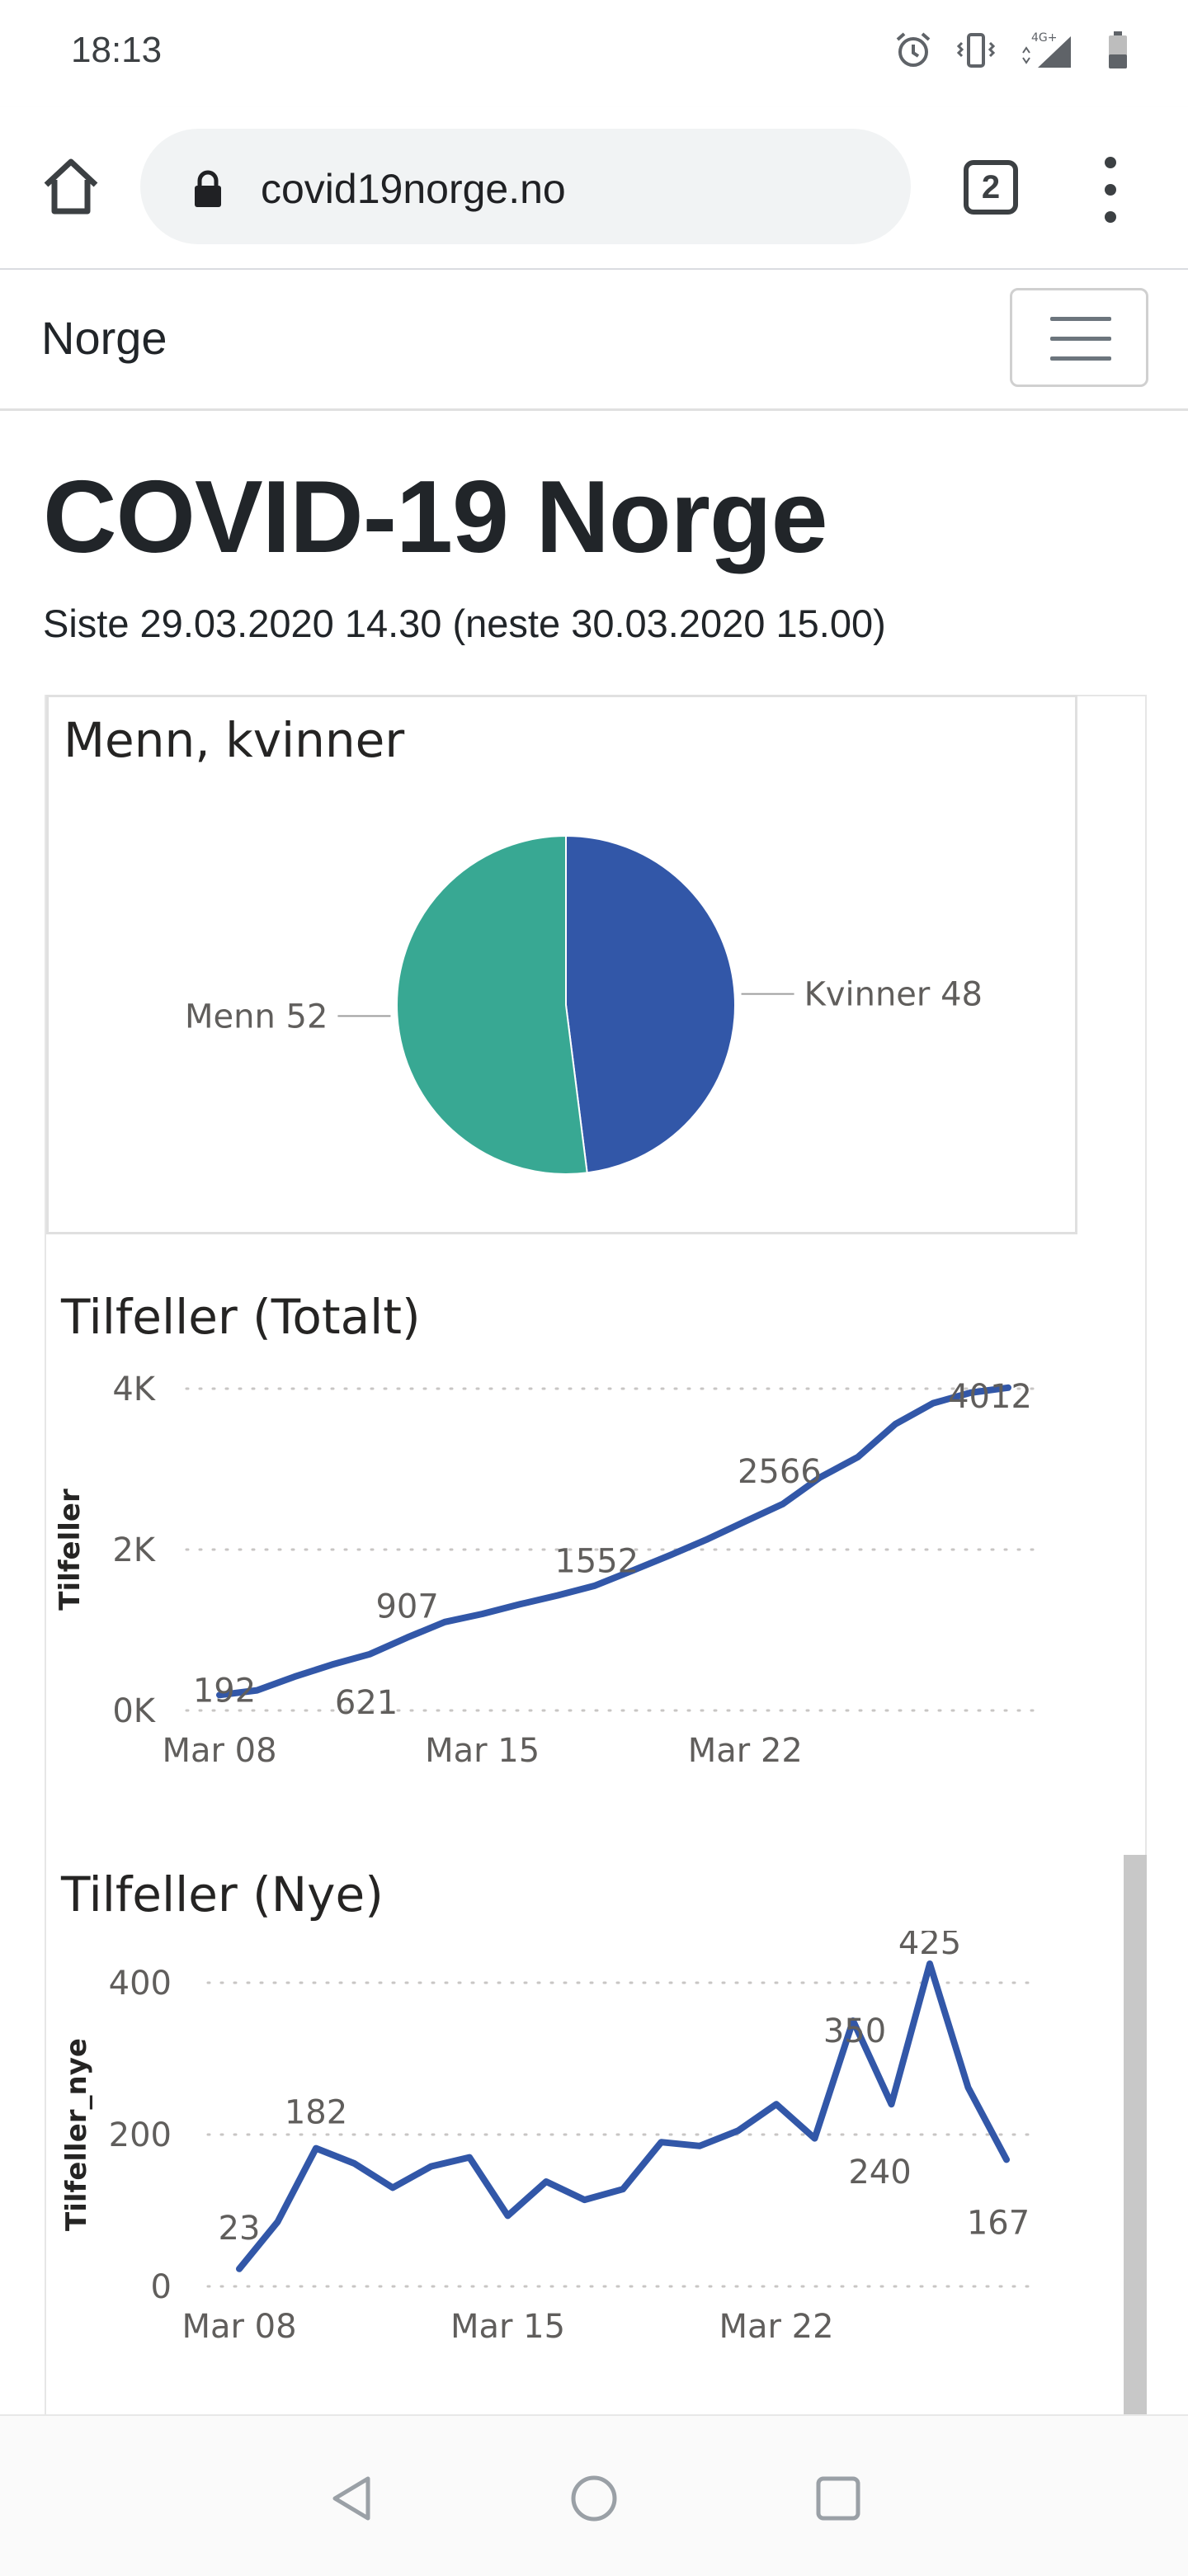 Image resolution: width=1188 pixels, height=2576 pixels. I want to click on system-navigation-bar, so click(594, 2495).